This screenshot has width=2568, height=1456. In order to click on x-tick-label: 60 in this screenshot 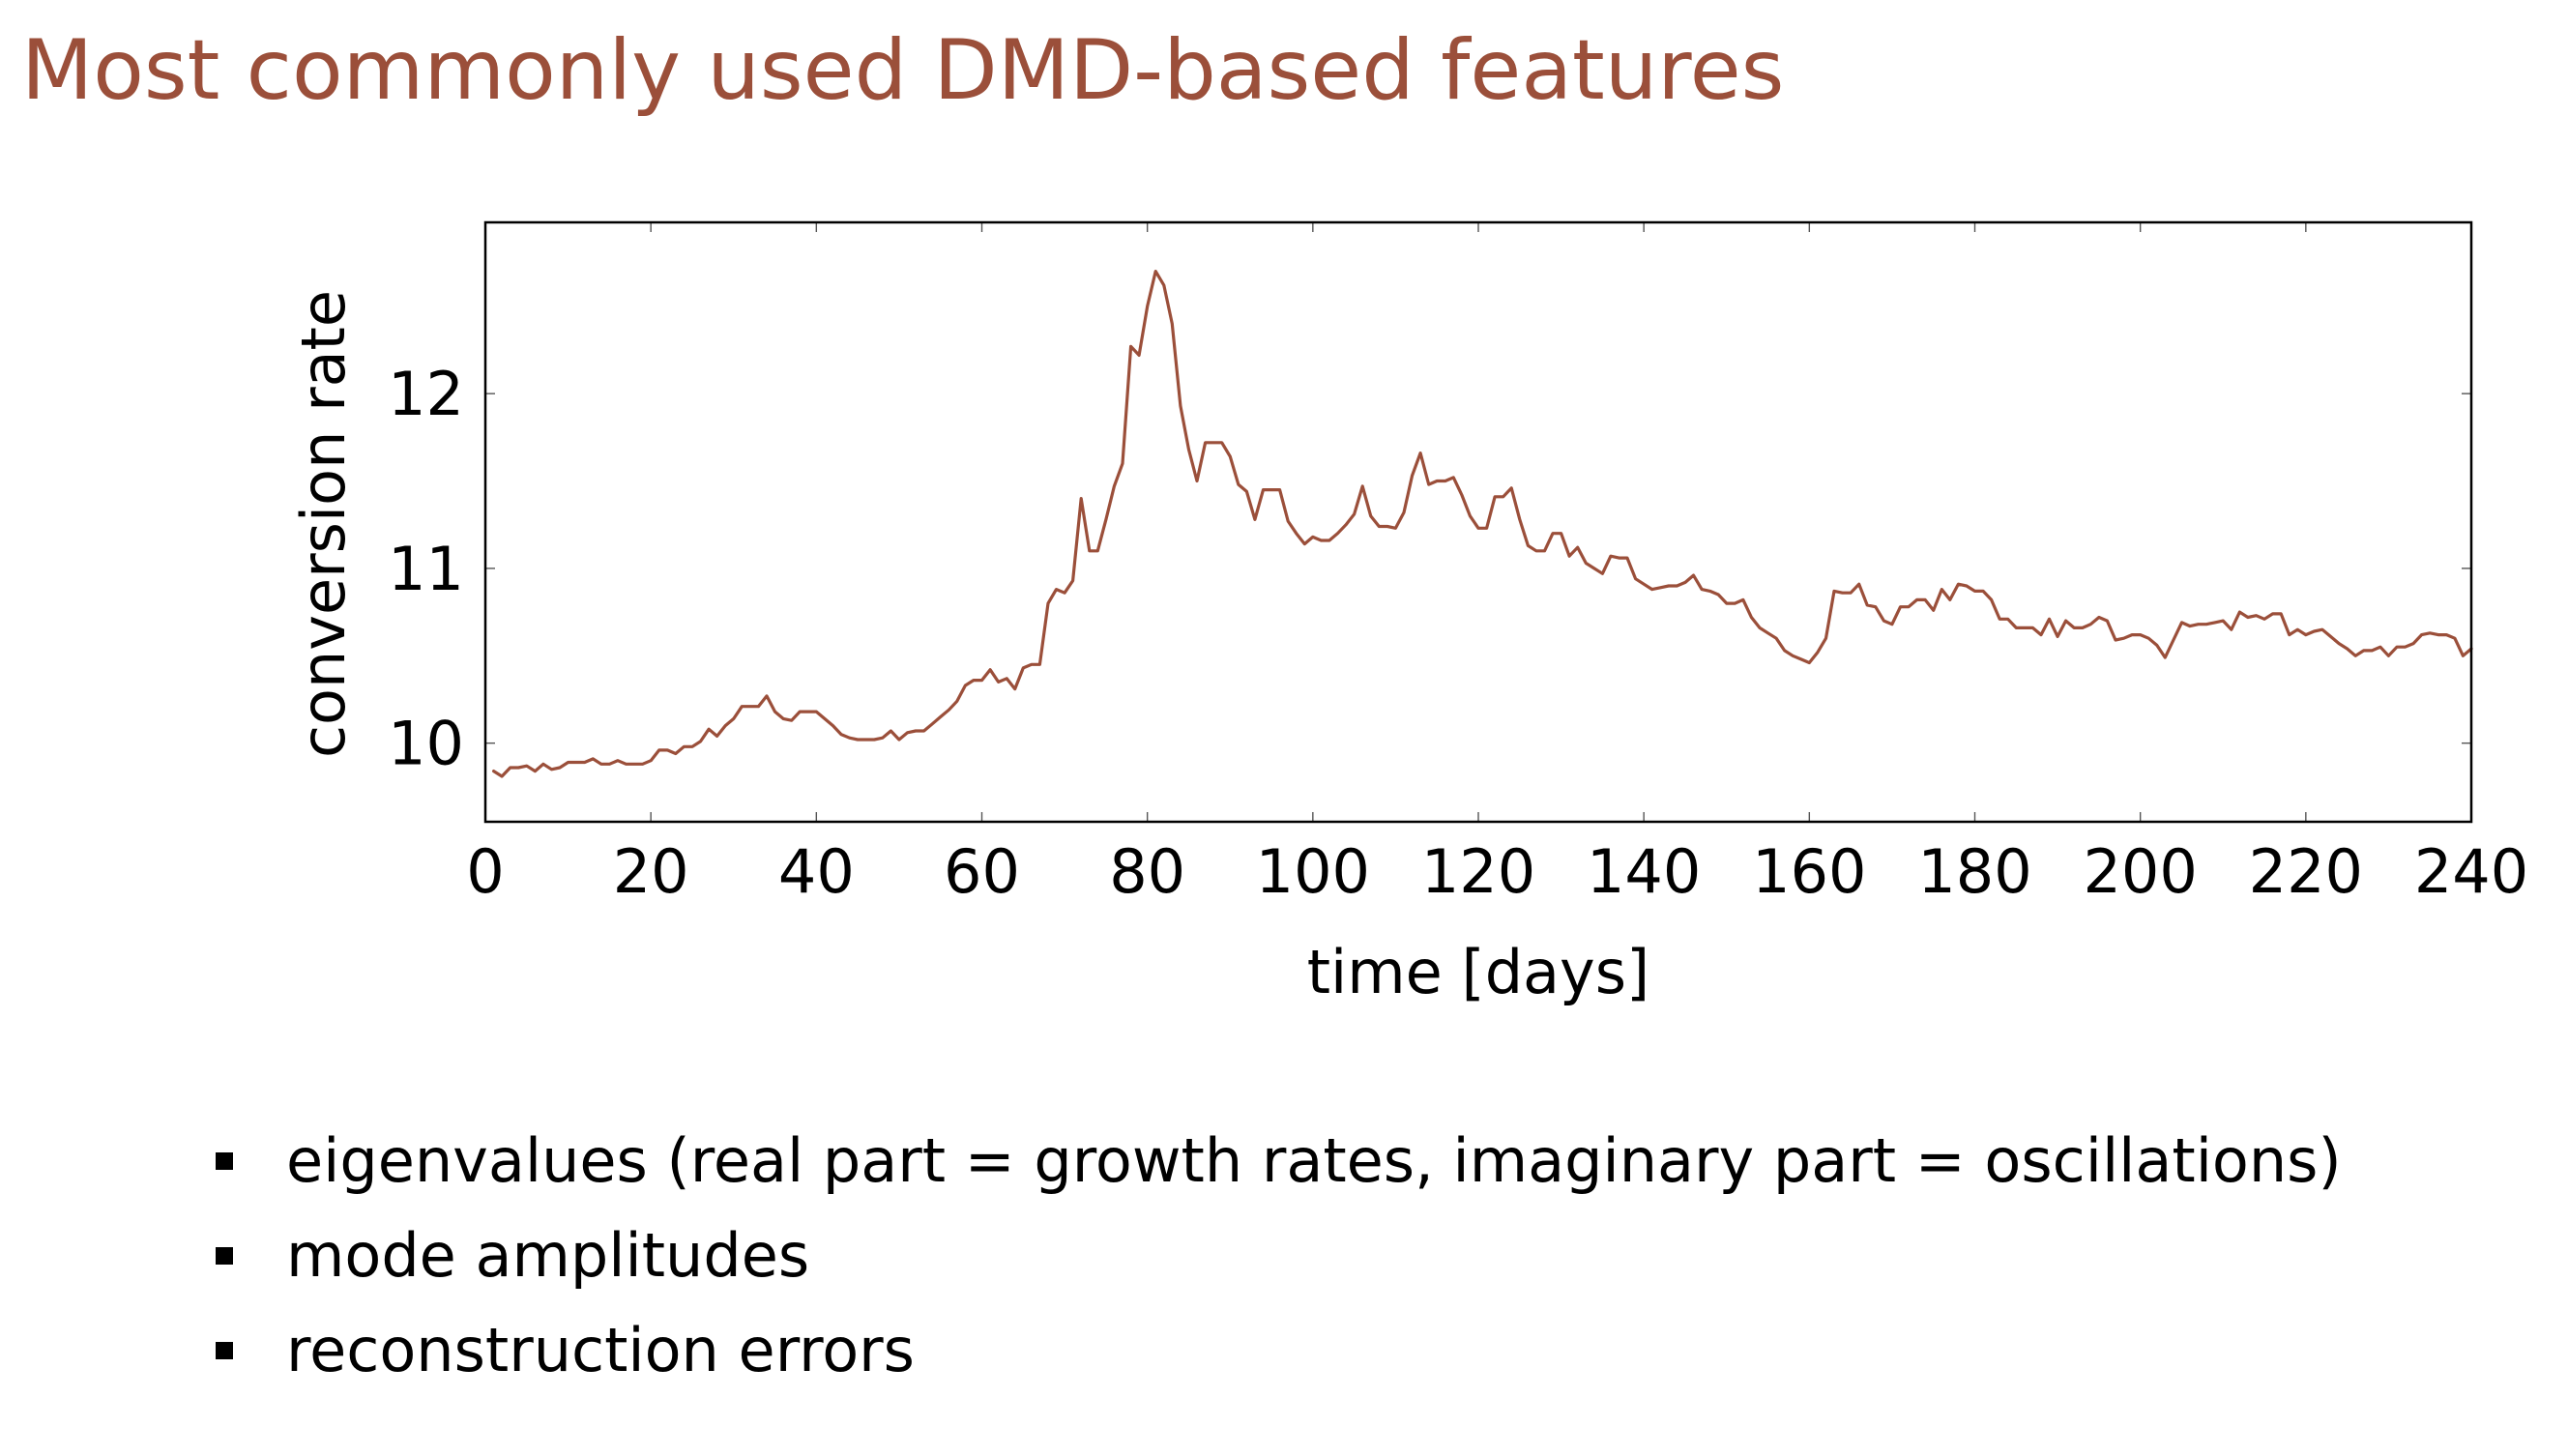, I will do `click(982, 872)`.